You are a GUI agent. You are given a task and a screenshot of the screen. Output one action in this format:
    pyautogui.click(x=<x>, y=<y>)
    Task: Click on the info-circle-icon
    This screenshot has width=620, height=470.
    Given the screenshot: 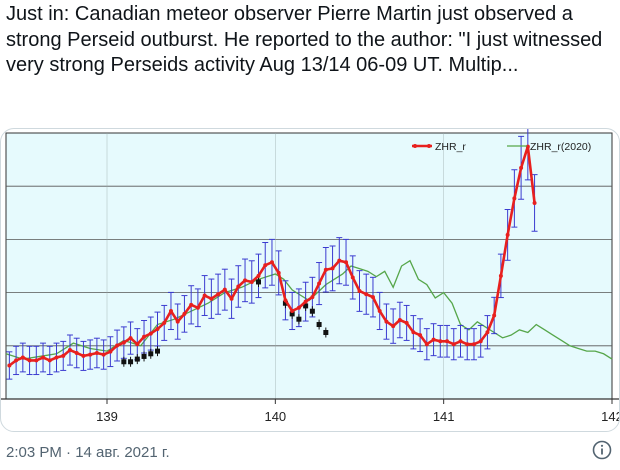 What is the action you would take?
    pyautogui.click(x=602, y=450)
    